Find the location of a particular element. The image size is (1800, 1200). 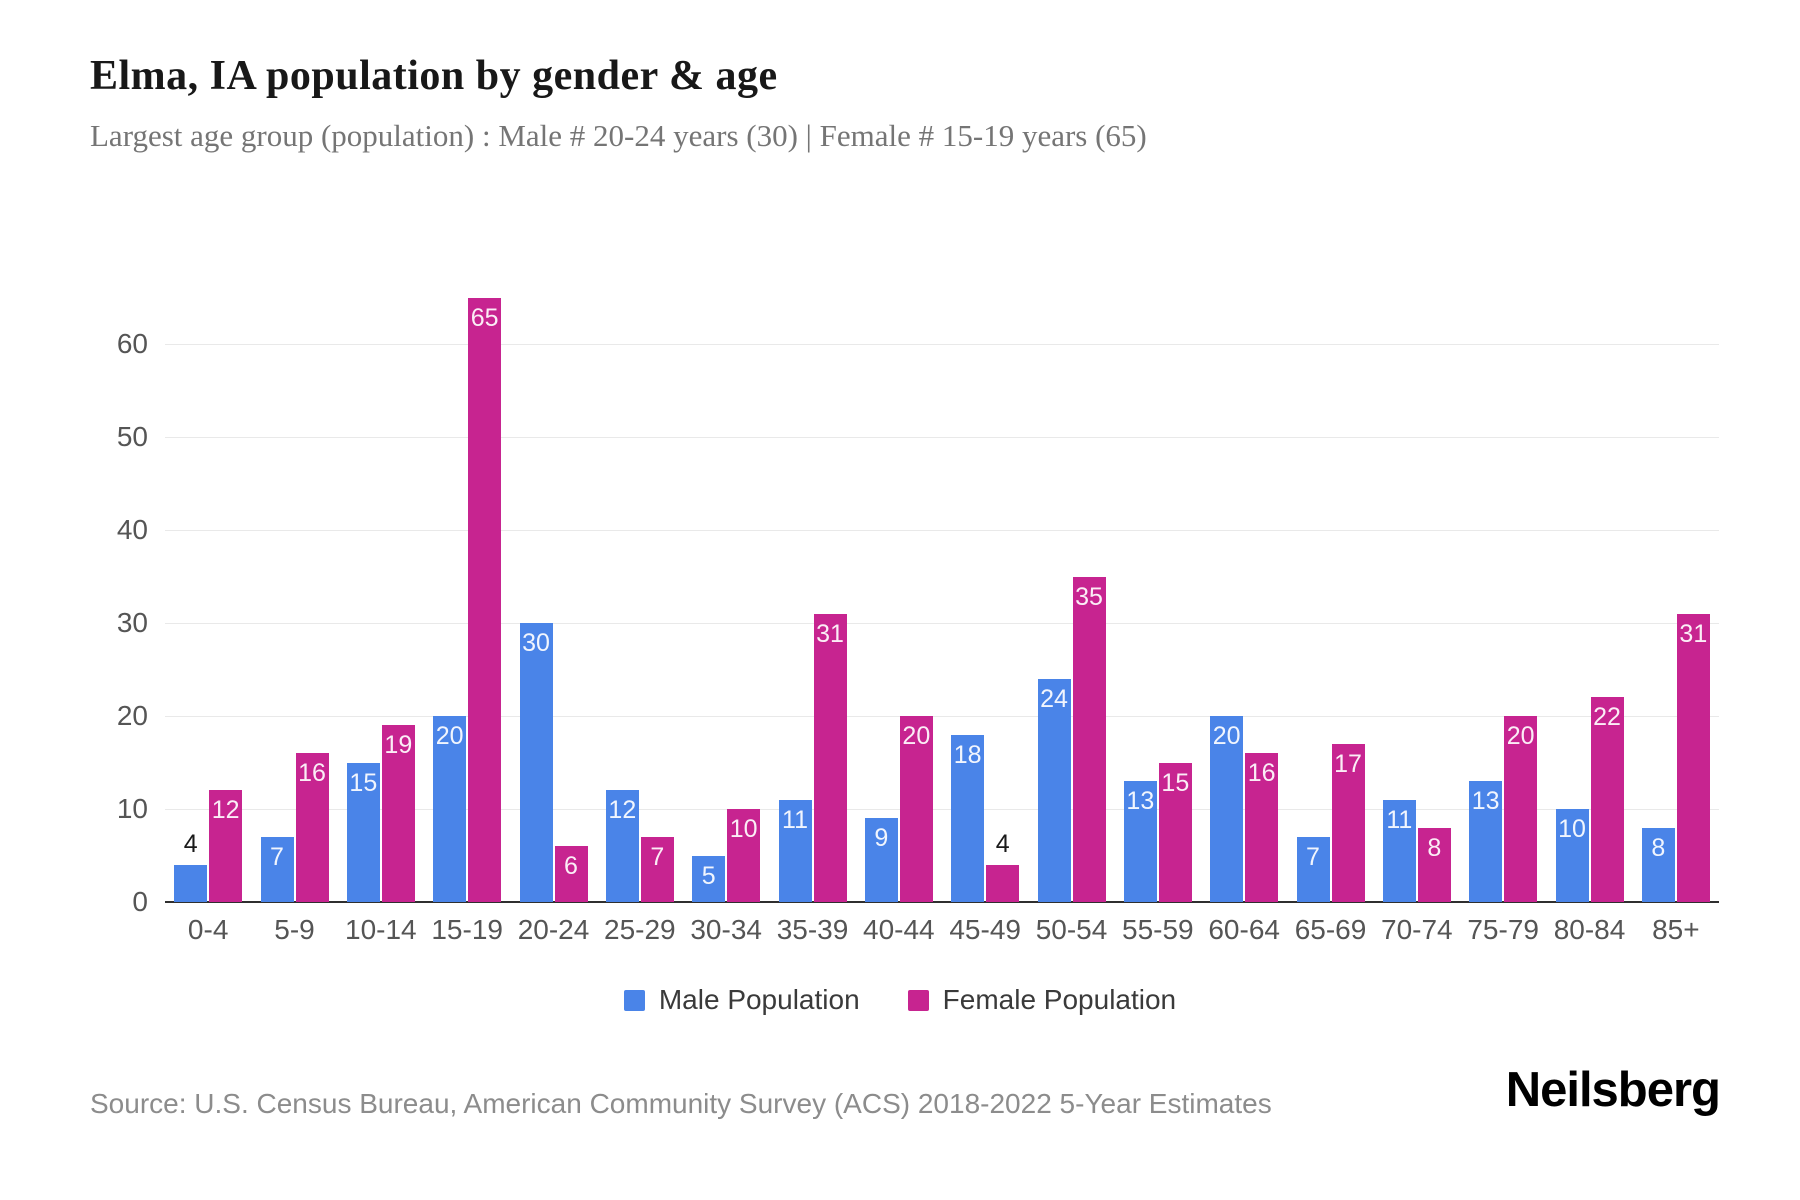

y-axis-tick-label: 0 is located at coordinates (140, 901).